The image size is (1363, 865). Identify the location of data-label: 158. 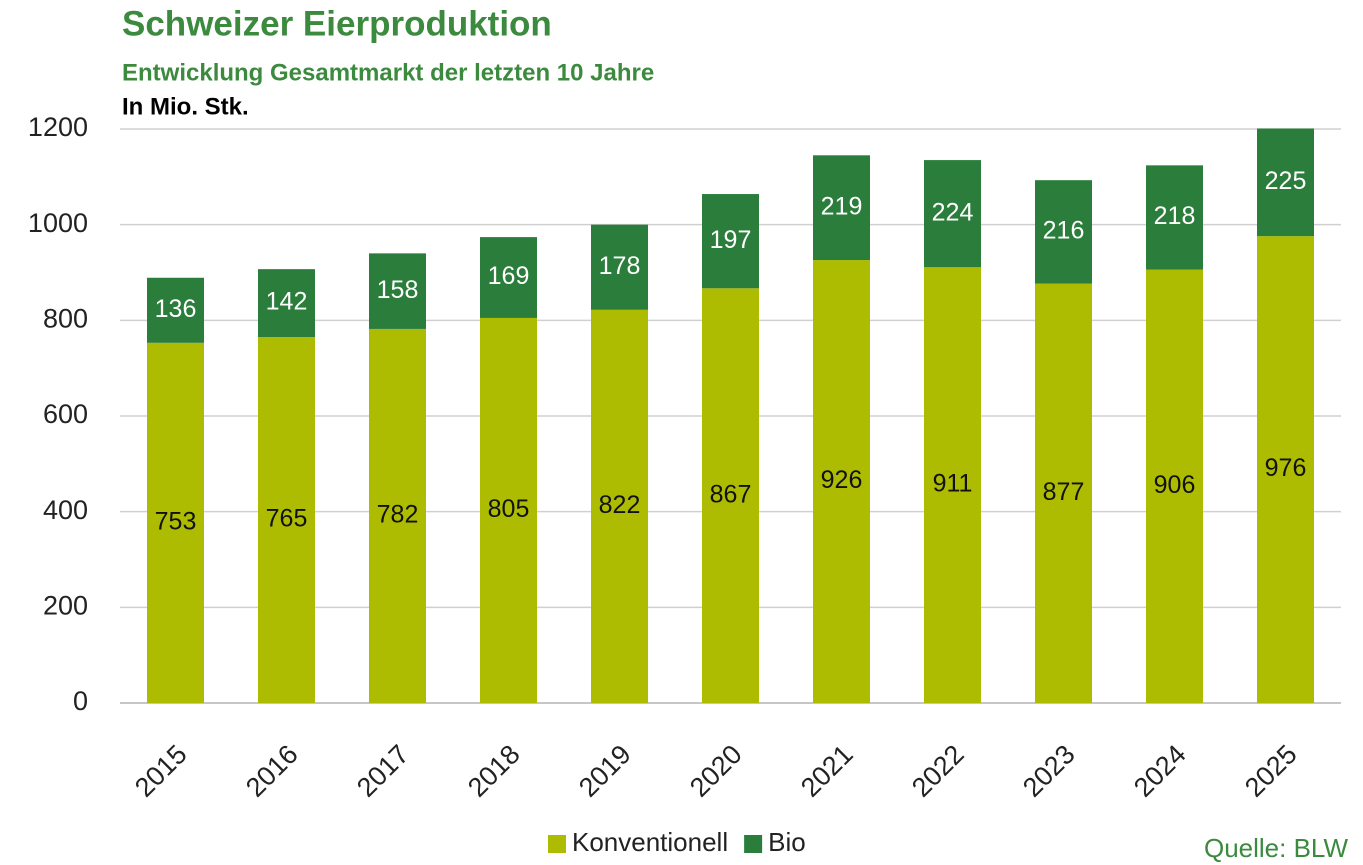
(398, 290).